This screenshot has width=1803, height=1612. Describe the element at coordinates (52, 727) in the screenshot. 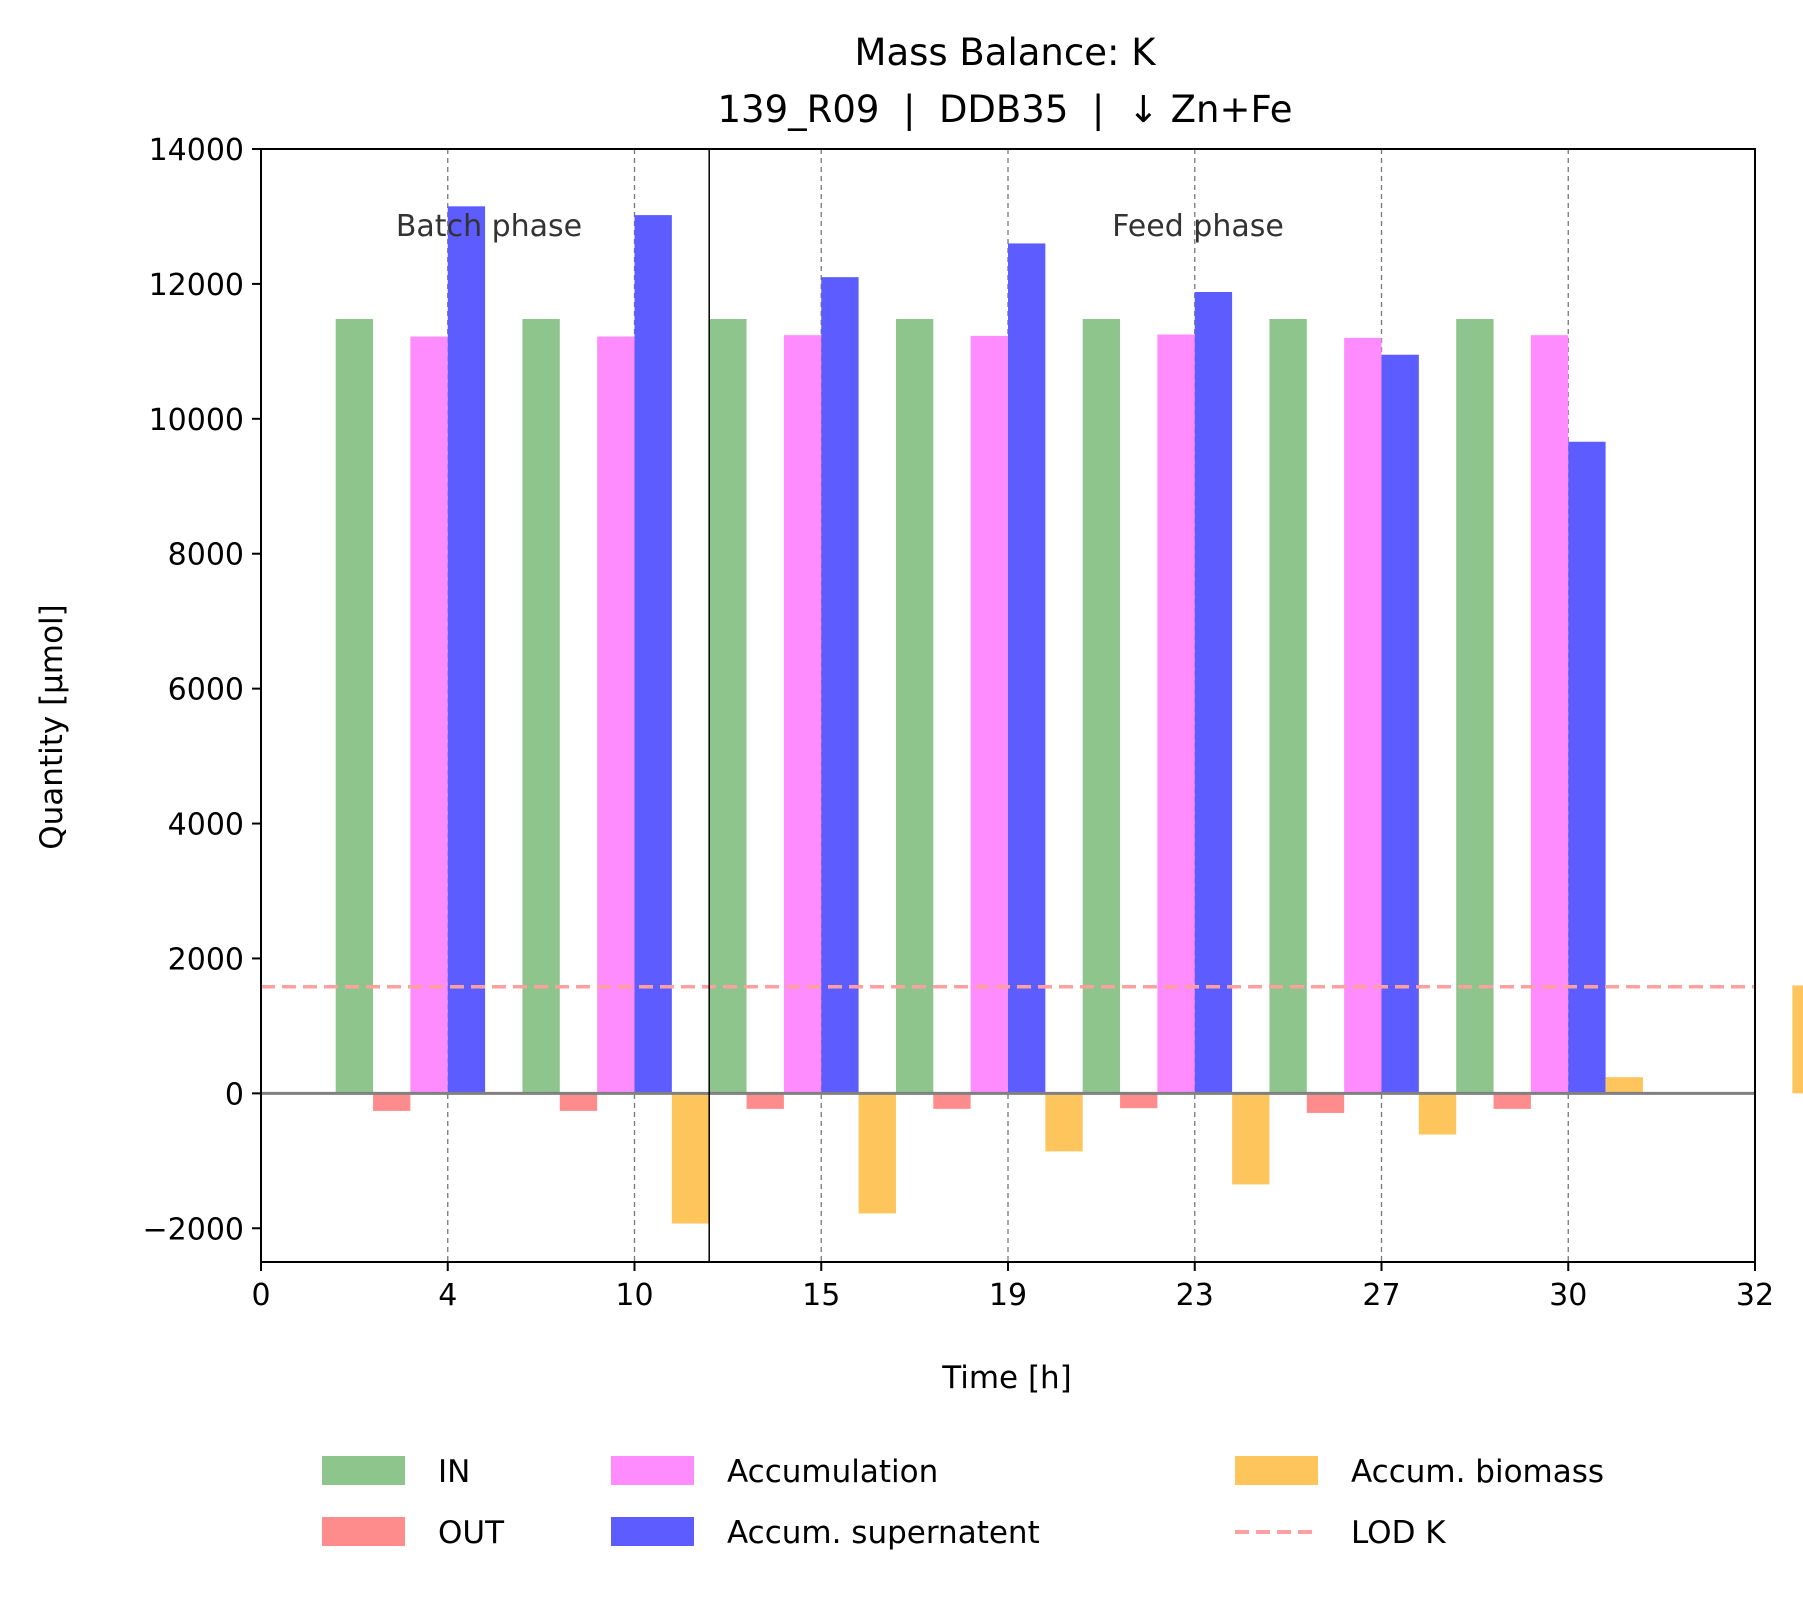

I see `y-axis-label: Quantity [µmol]` at that location.